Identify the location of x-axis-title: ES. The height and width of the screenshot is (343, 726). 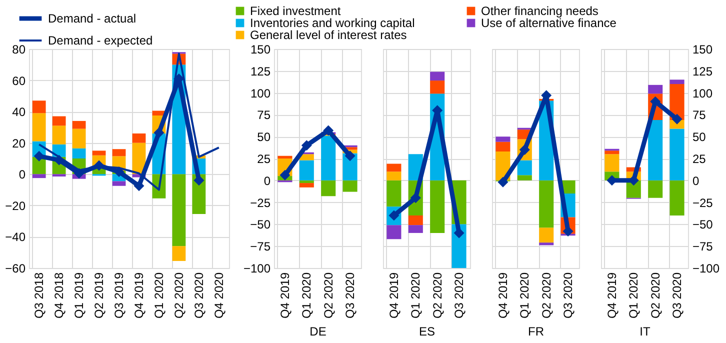
(427, 331).